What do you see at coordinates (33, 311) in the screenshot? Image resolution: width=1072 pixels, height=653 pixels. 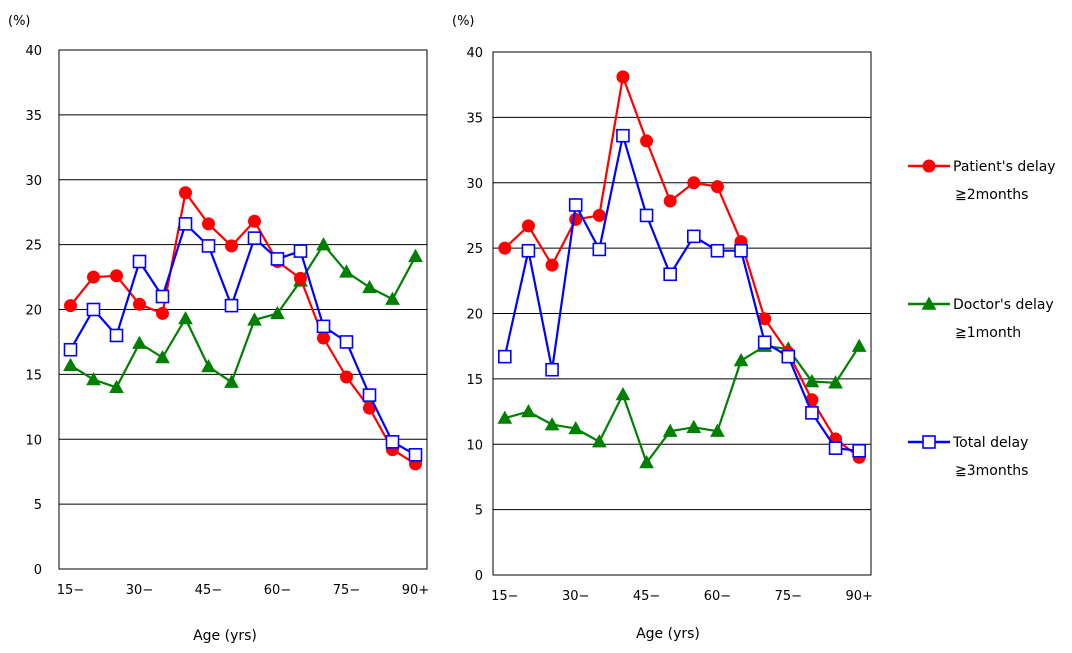 I see `y-tick-label: 20` at bounding box center [33, 311].